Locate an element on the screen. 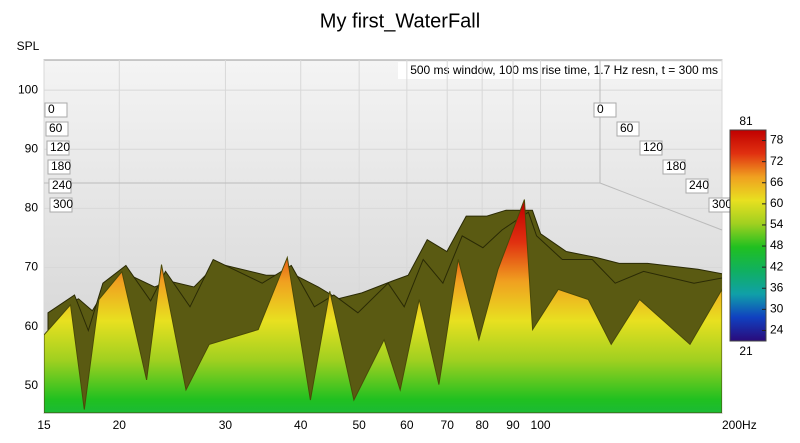  x-tick-label: 100 is located at coordinates (541, 425).